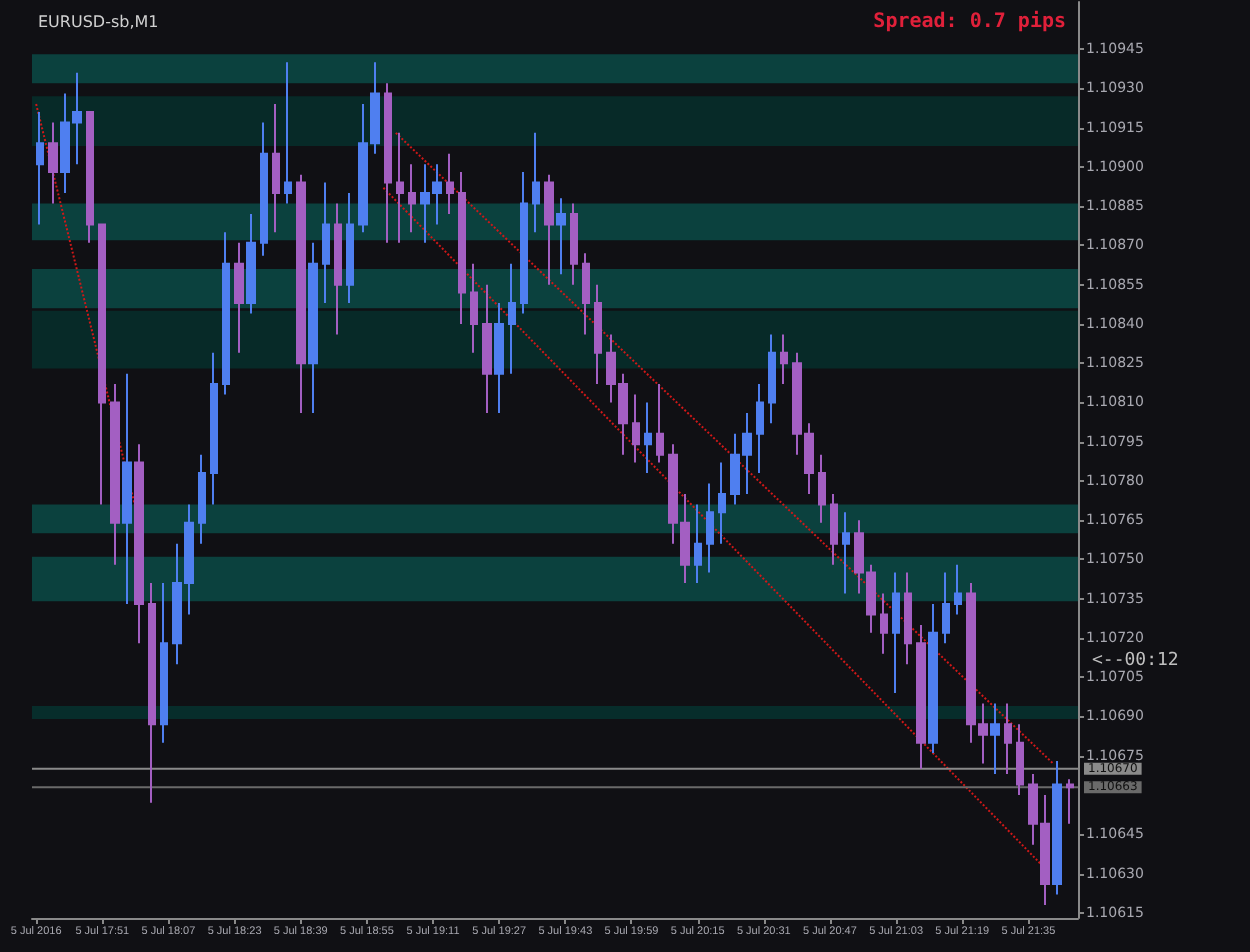  I want to click on annotation: Spread: 0.7 pips, so click(969, 21).